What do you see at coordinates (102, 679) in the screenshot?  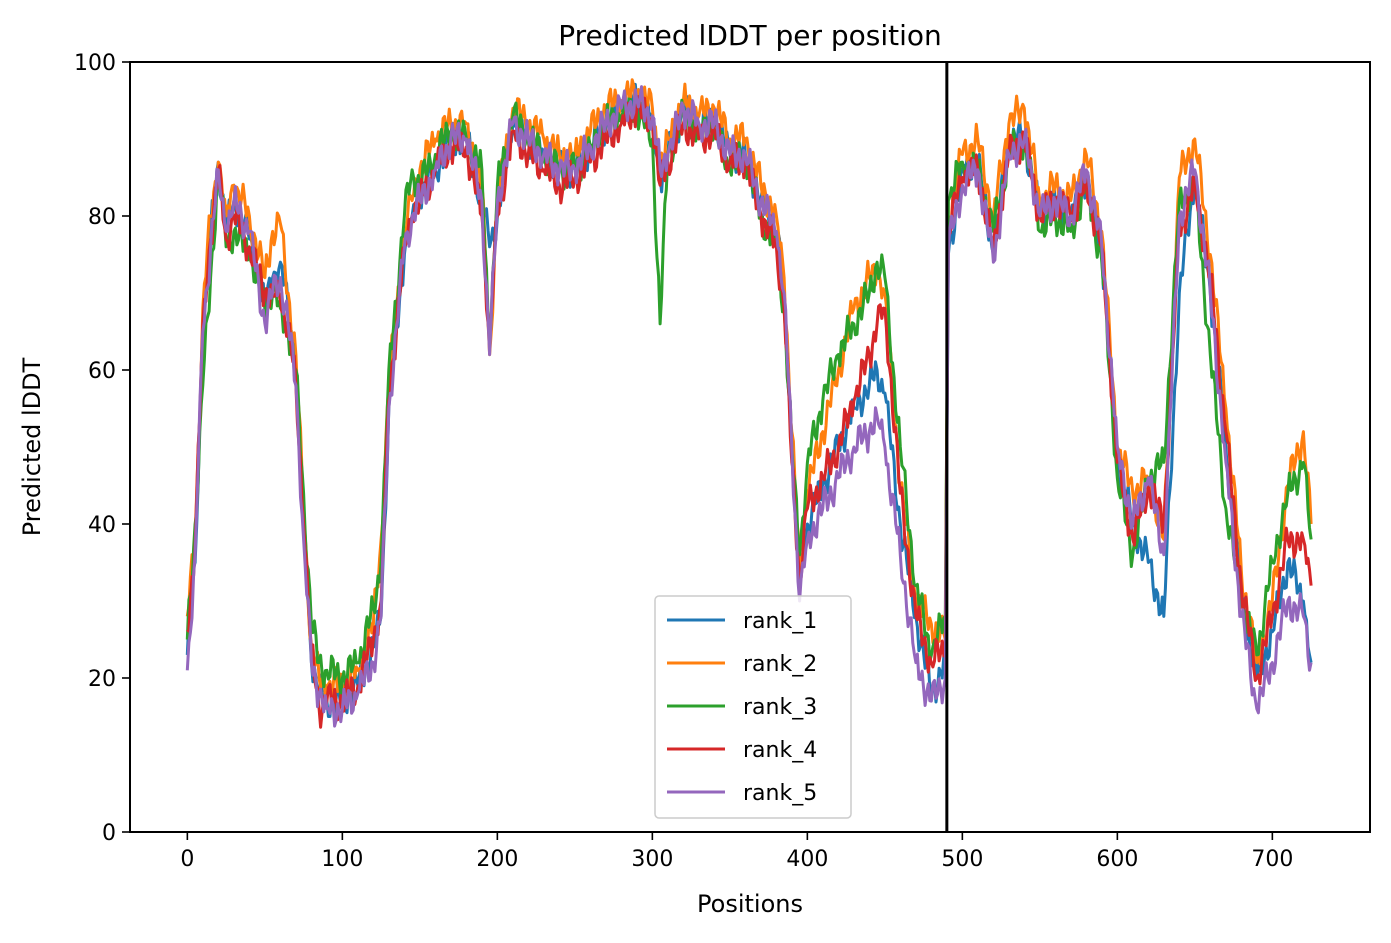 I see `y-tick-label: 20` at bounding box center [102, 679].